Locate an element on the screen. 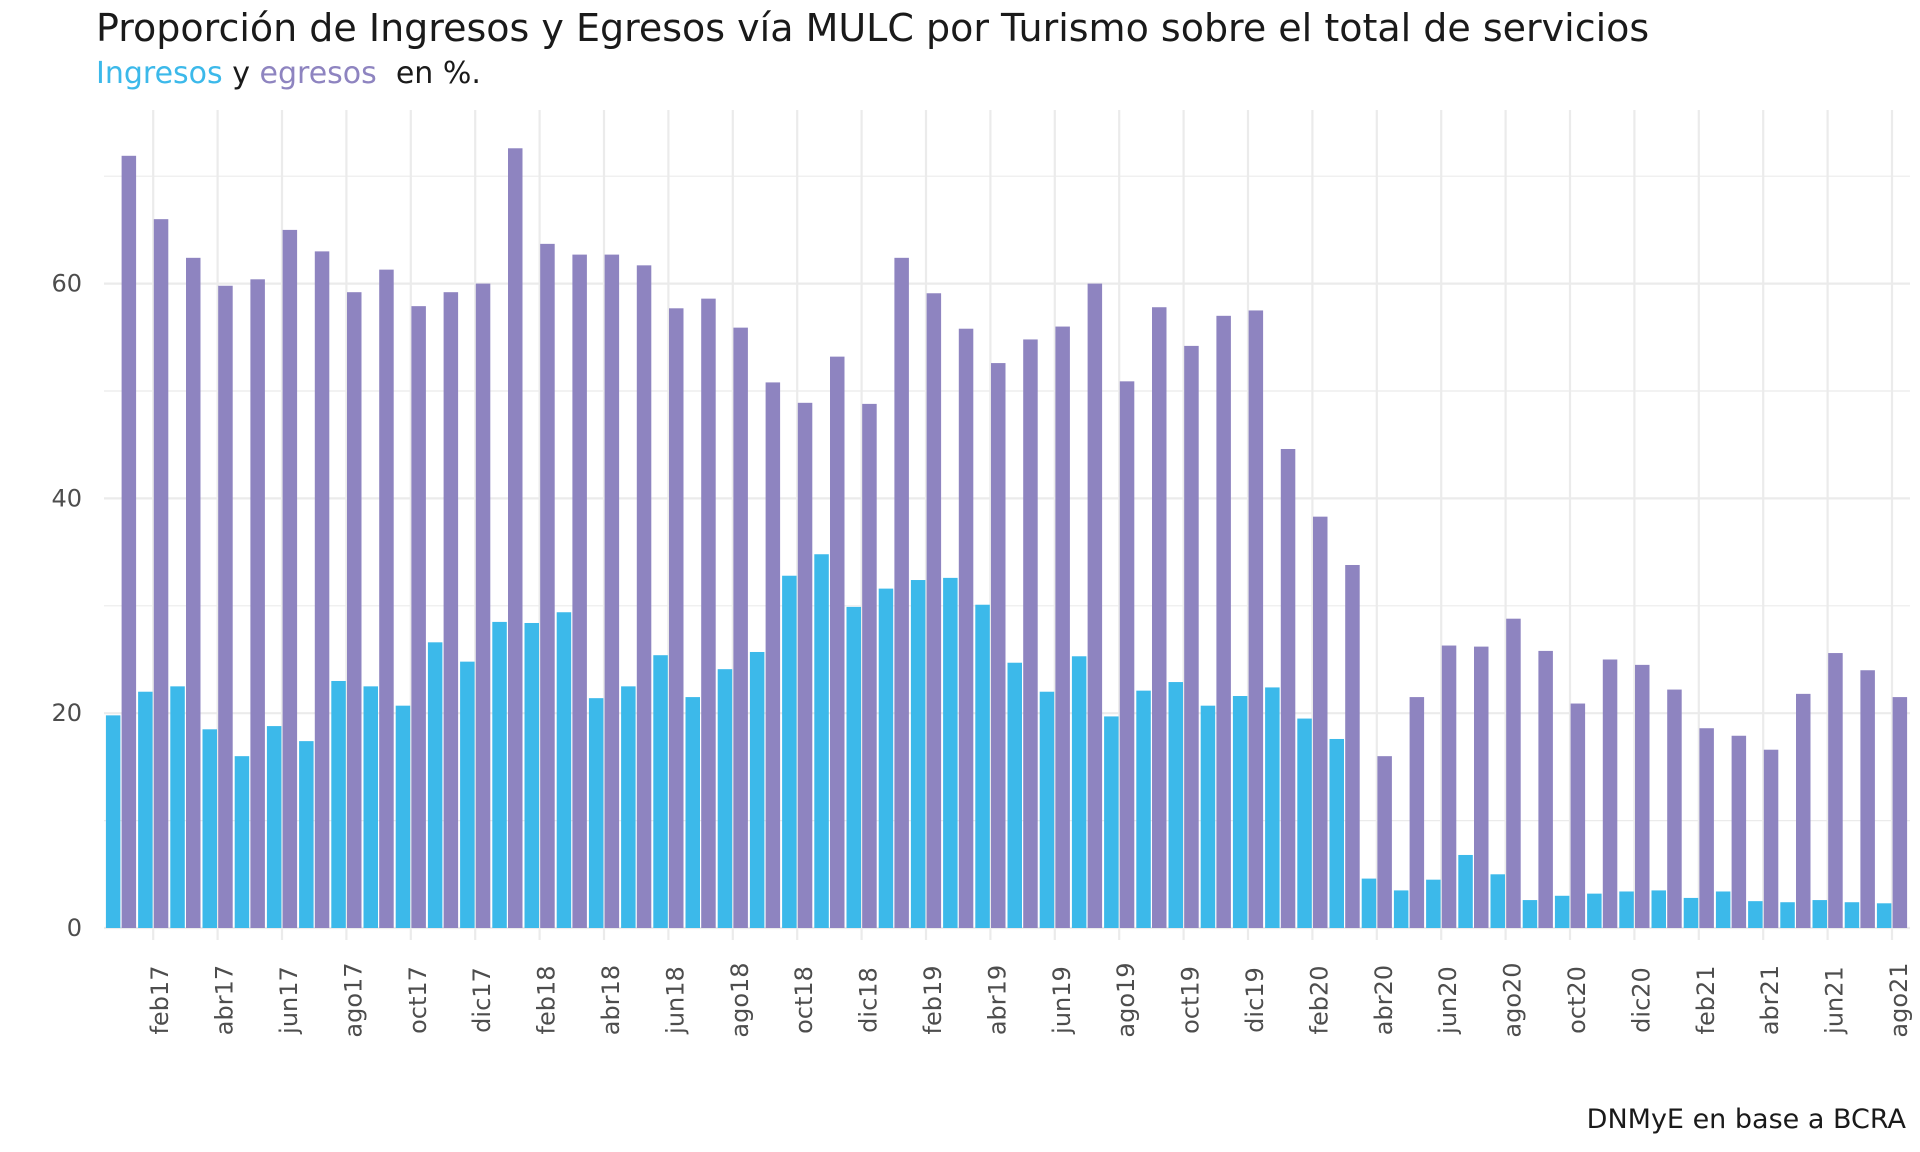 The height and width of the screenshot is (1152, 1920). x-tick-label: ago18 is located at coordinates (740, 999).